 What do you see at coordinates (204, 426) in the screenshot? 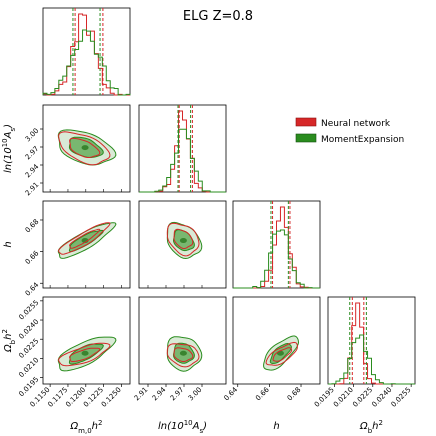
I see `x-axis-label-part: )` at bounding box center [204, 426].